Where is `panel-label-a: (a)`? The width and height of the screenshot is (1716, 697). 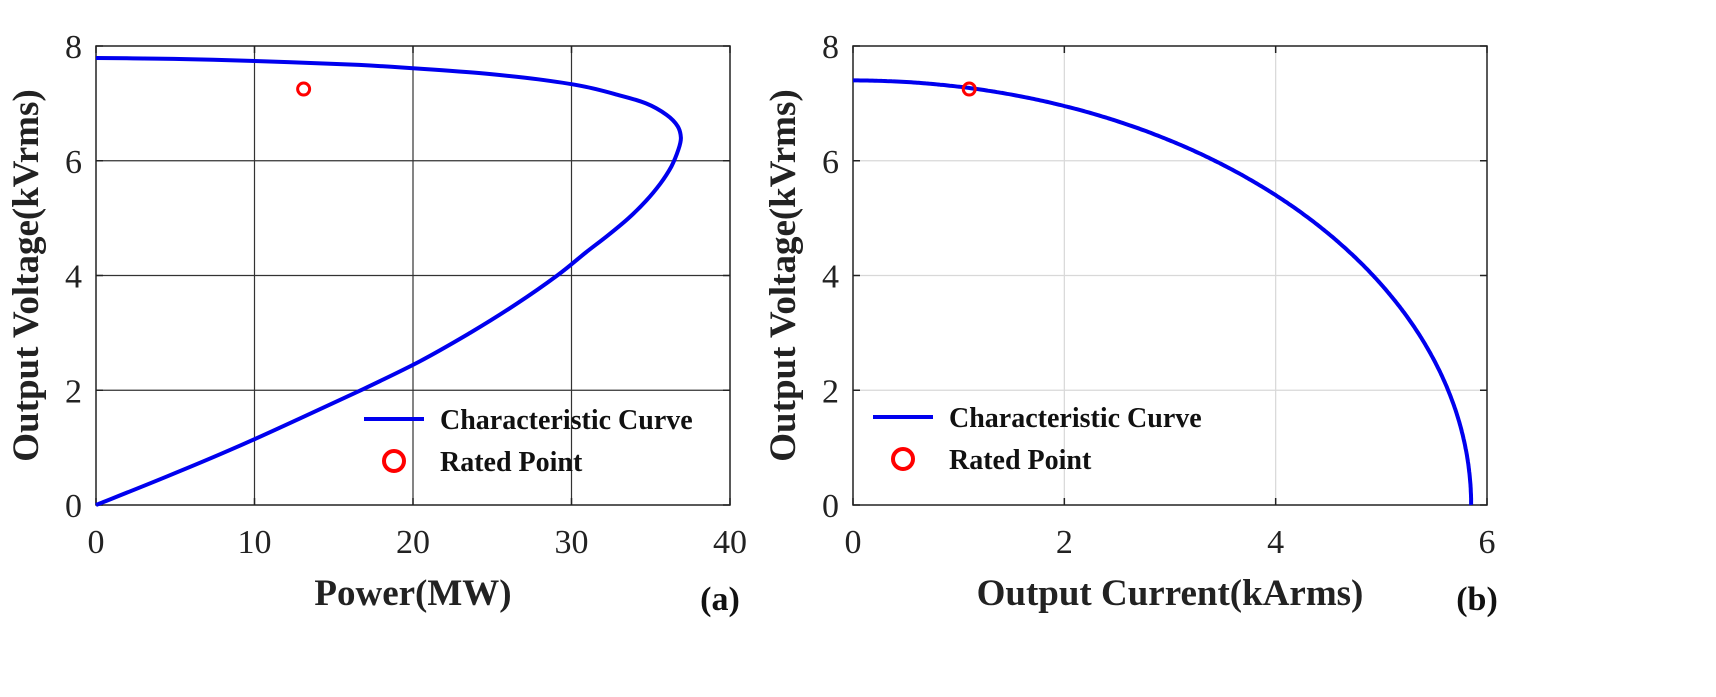
panel-label-a: (a) is located at coordinates (720, 599).